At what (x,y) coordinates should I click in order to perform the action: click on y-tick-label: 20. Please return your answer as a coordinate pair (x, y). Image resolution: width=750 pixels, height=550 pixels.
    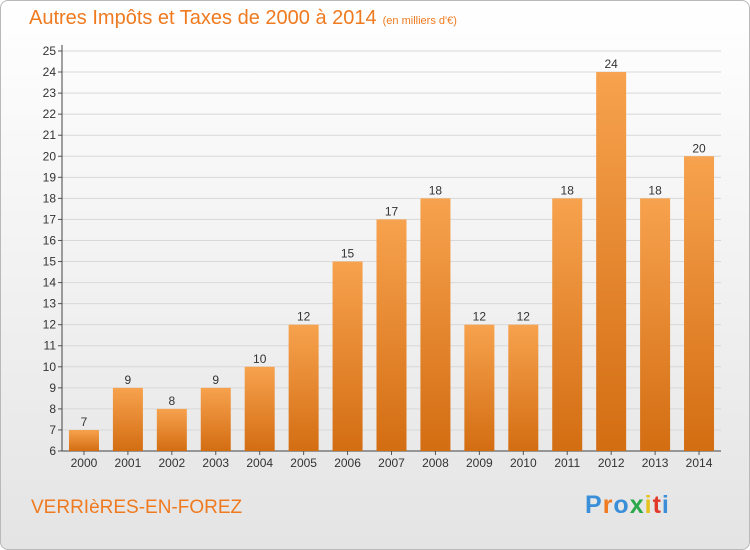
    Looking at the image, I should click on (50, 156).